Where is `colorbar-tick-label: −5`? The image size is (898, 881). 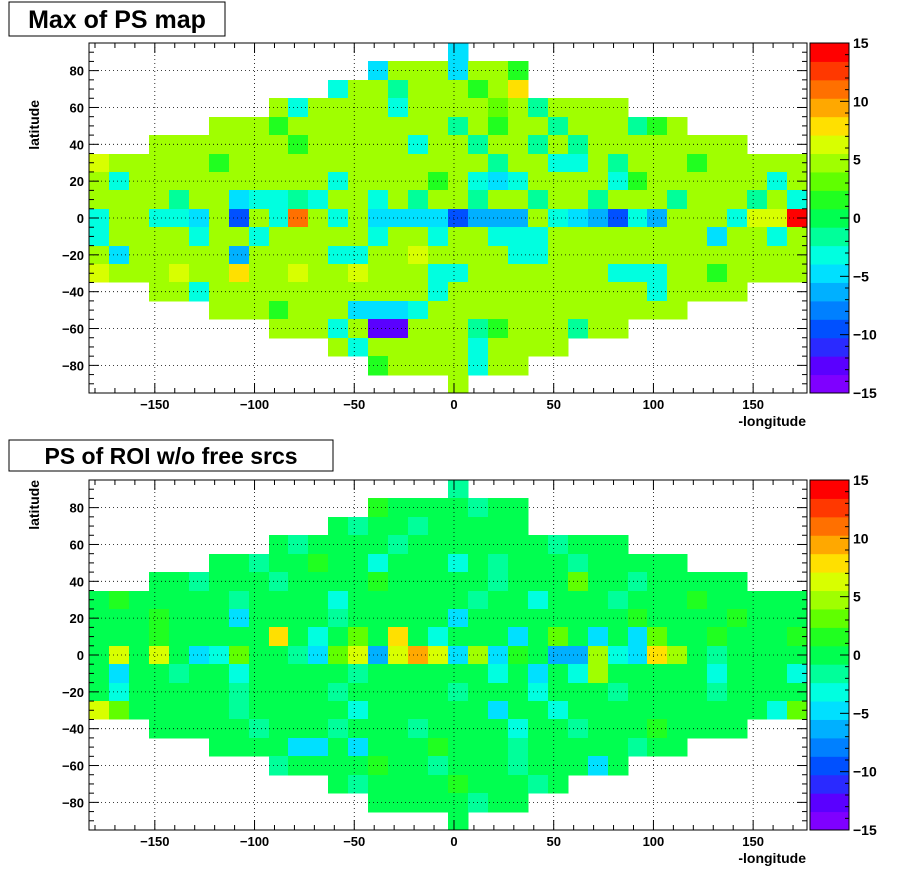 colorbar-tick-label: −5 is located at coordinates (861, 713).